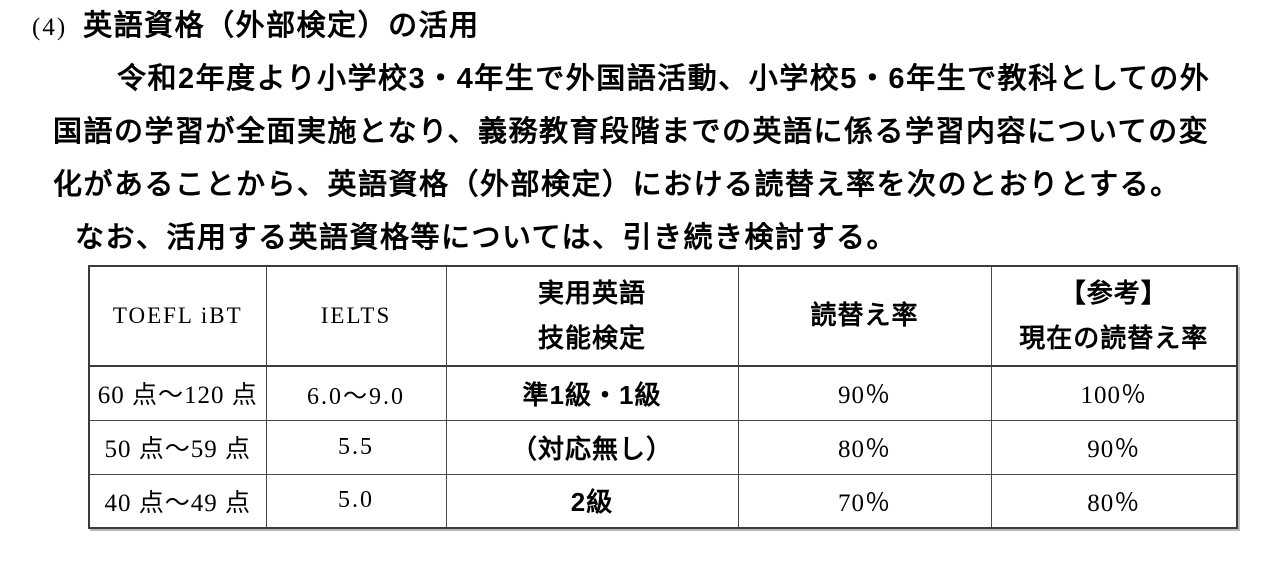 This screenshot has width=1280, height=563. What do you see at coordinates (664, 79) in the screenshot?
I see `paragraph-line: 令和2年度より小学校3・4年生で外国語活動、小学校5・6年生で教科としての外` at bounding box center [664, 79].